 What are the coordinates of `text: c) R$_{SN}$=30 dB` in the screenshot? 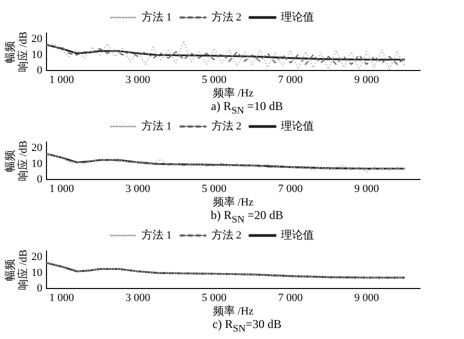 It's located at (247, 325).